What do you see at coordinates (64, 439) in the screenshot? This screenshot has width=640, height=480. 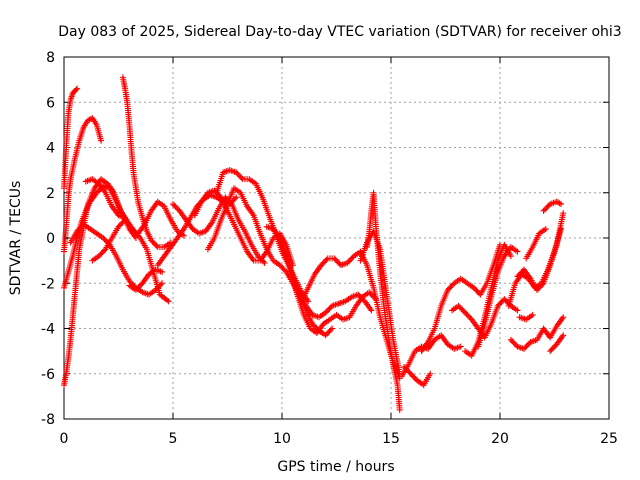 I see `x-tick-label: 0` at bounding box center [64, 439].